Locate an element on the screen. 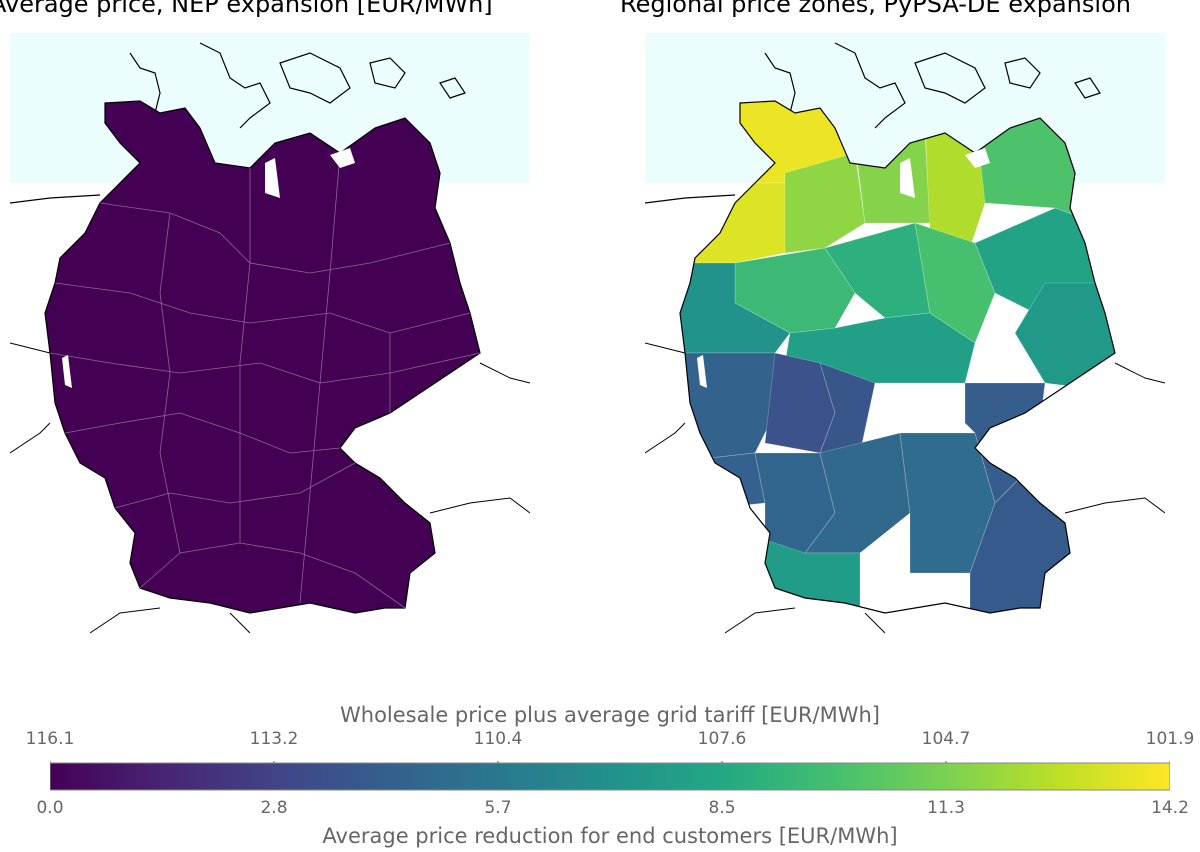 The height and width of the screenshot is (852, 1200). map-title-right: Regional price zones, PyPSA-DE expansion is located at coordinates (875, 9).